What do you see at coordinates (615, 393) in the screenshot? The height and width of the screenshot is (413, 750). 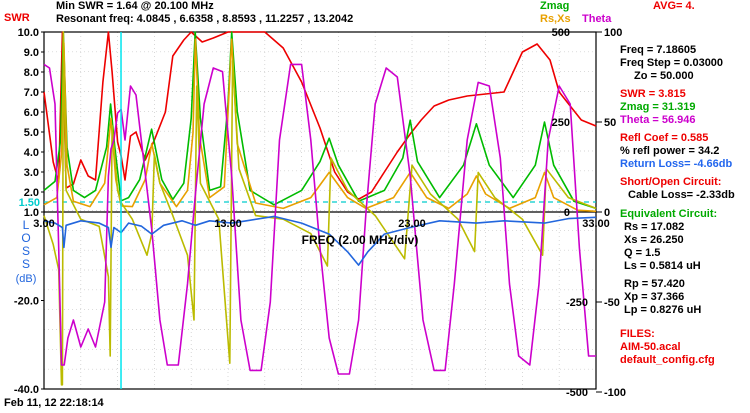 I see `theta-tick-label: -100` at bounding box center [615, 393].